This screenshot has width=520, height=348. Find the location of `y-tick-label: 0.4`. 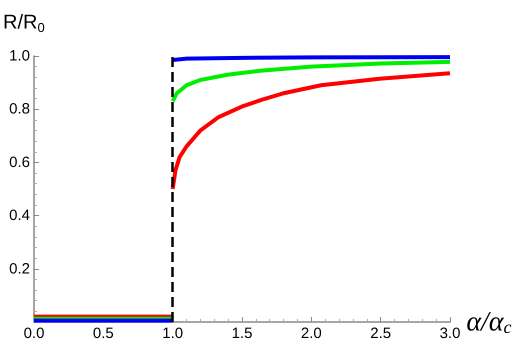

y-tick-label: 0.4 is located at coordinates (19, 215).